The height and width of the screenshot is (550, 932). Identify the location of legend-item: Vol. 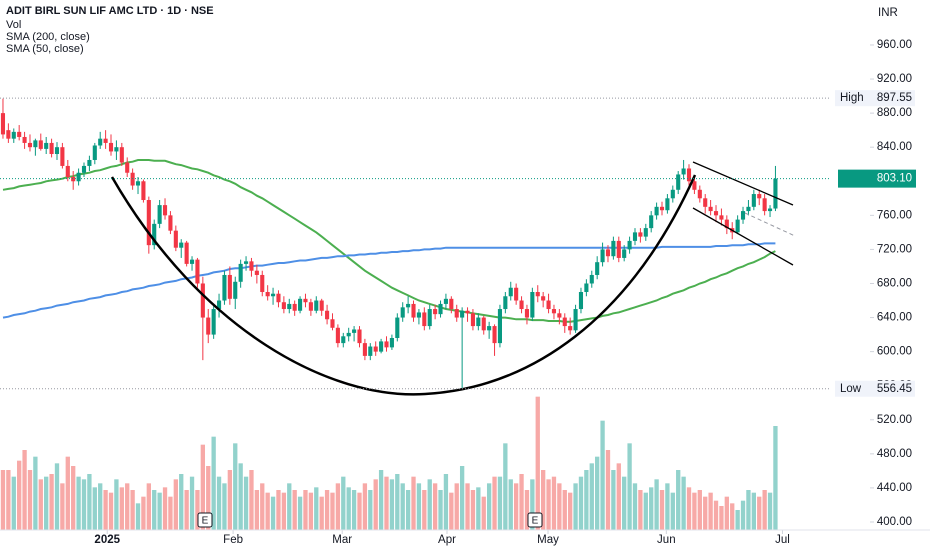
(13, 25).